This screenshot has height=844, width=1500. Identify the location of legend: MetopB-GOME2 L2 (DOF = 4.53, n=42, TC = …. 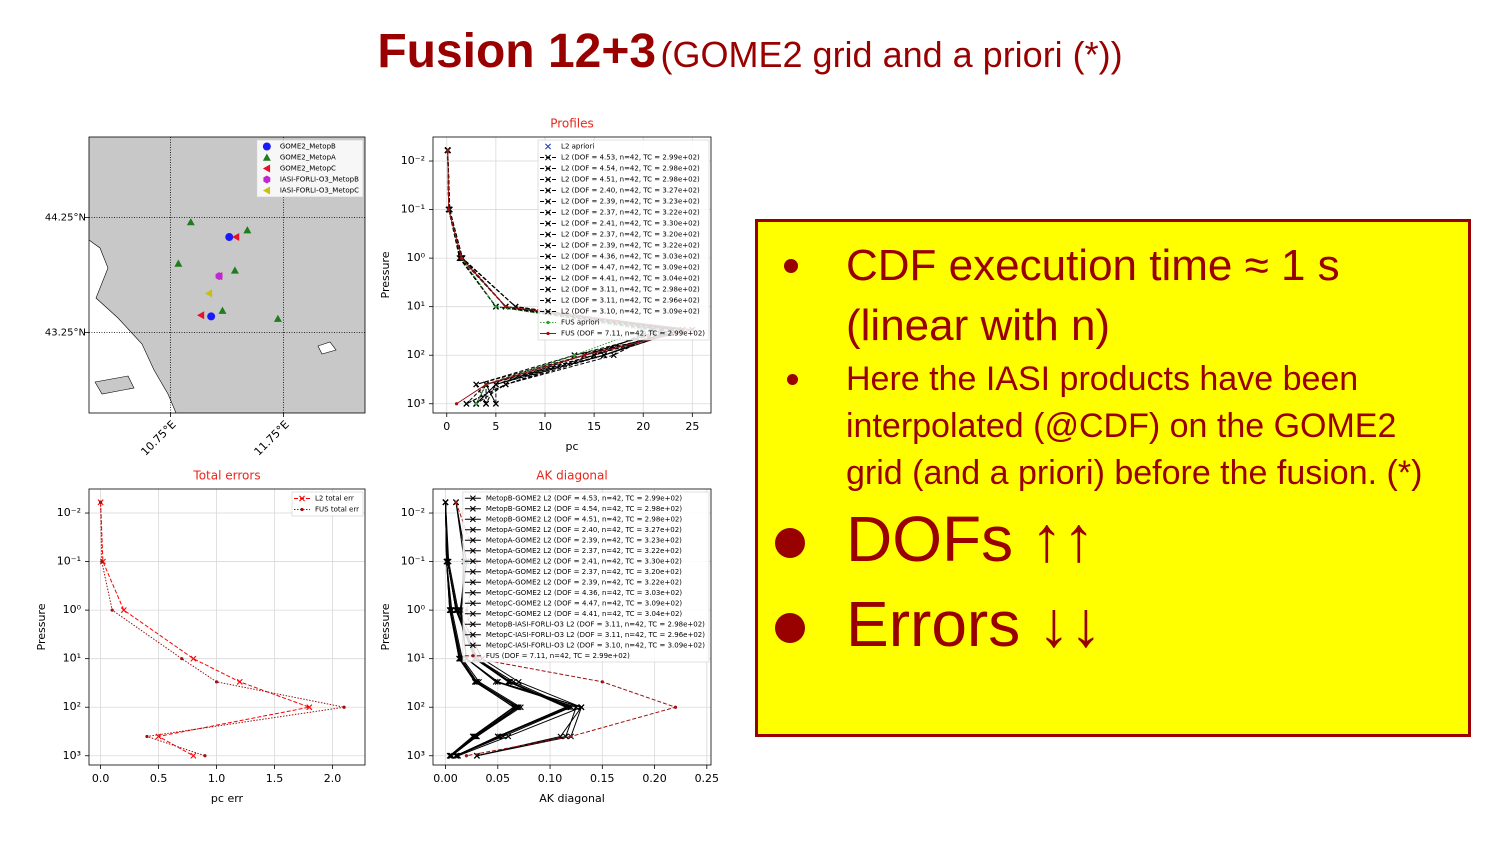
(586, 577).